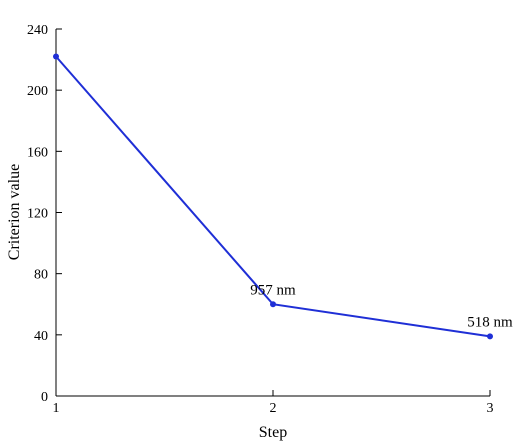 Image resolution: width=514 pixels, height=446 pixels. I want to click on annotations: 957 nm 518 nm, so click(381, 306).